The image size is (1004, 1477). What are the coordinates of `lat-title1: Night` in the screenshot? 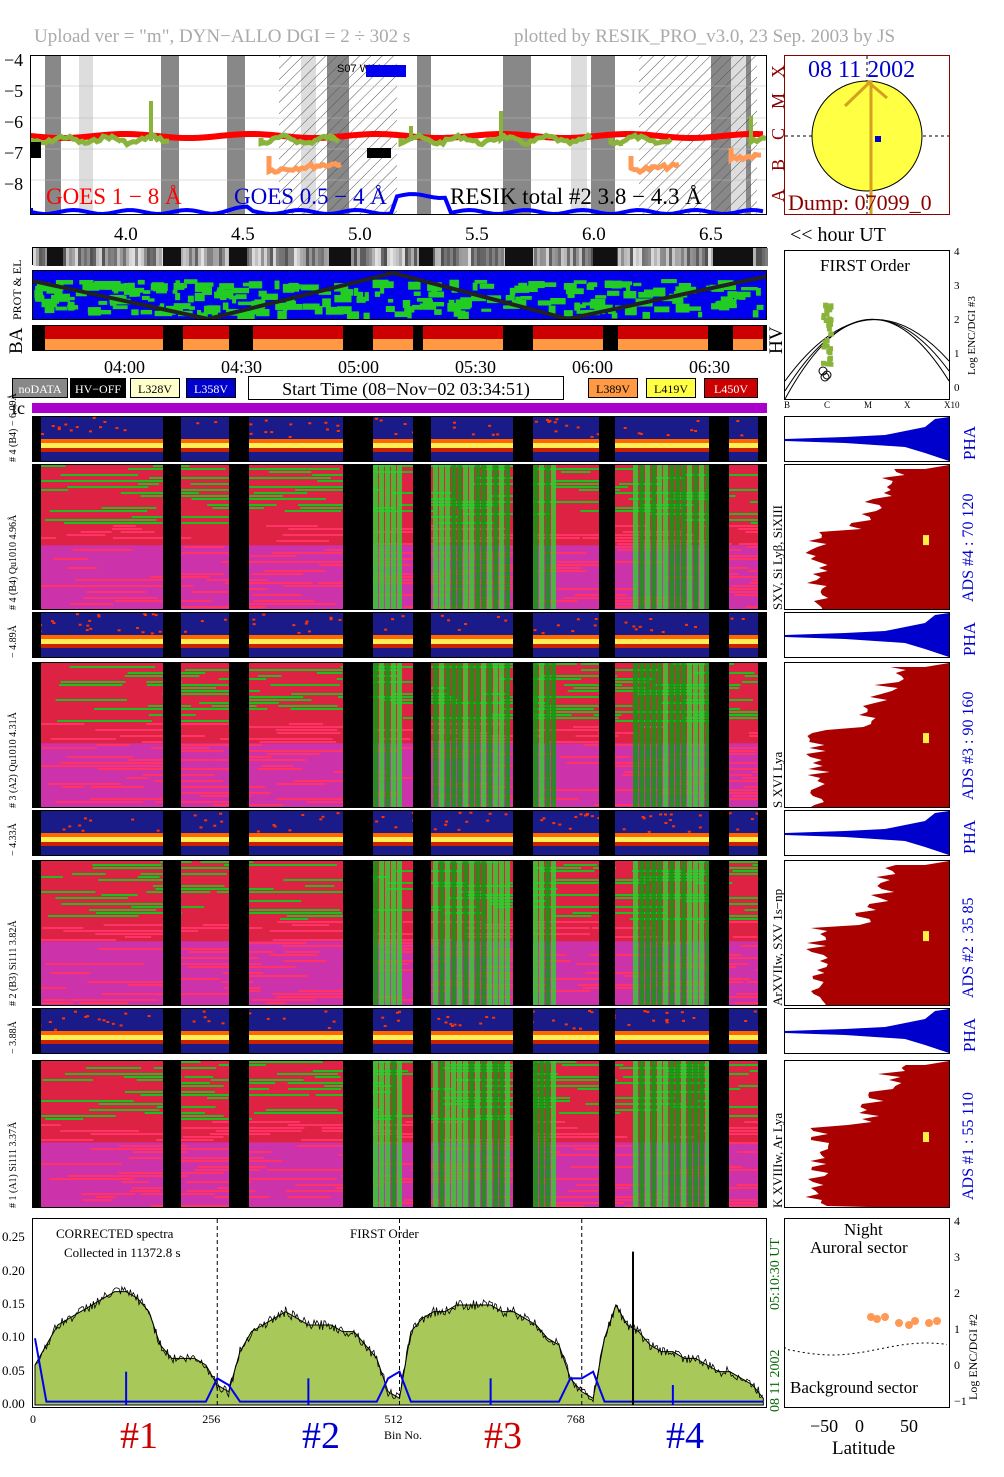 It's located at (863, 1229).